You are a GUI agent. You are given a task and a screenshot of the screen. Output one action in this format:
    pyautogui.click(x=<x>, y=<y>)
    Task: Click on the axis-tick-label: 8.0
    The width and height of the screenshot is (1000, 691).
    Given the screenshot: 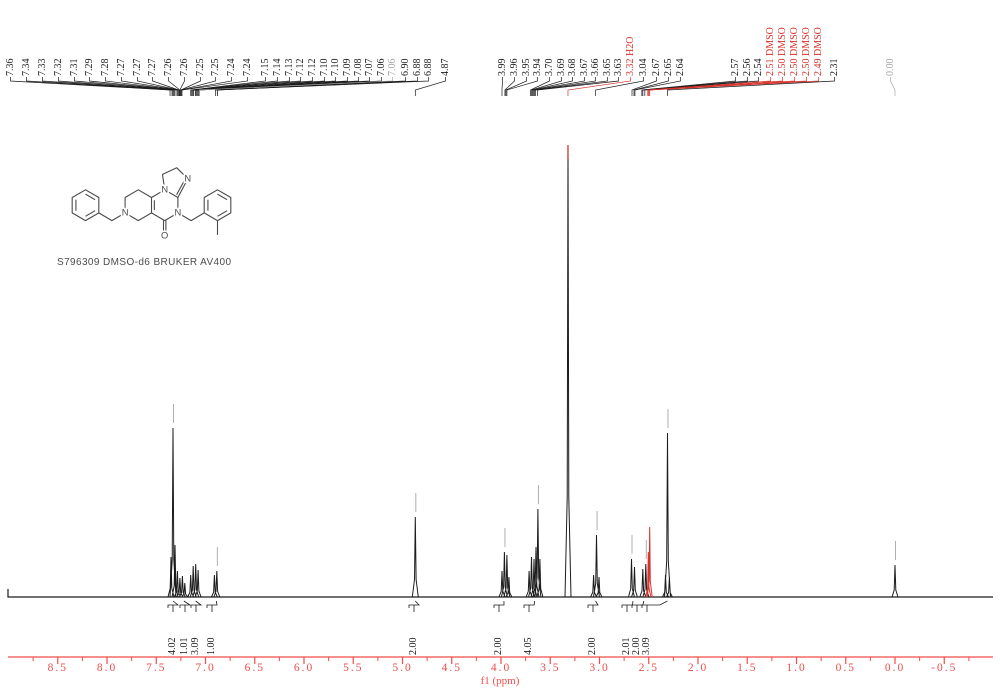 What is the action you would take?
    pyautogui.click(x=107, y=668)
    